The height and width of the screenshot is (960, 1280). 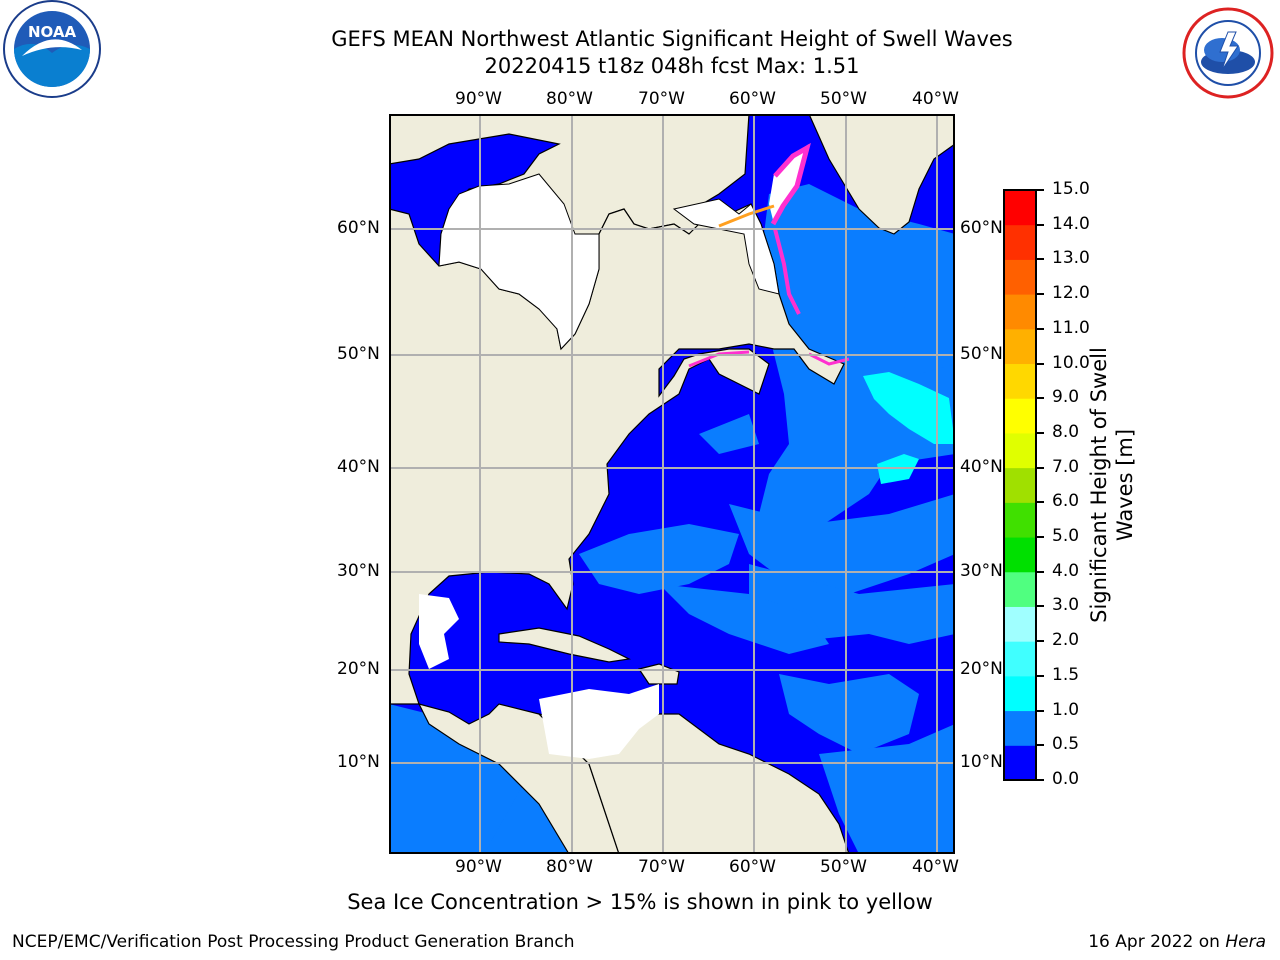 What do you see at coordinates (1071, 189) in the screenshot?
I see `colorbar-tick-label: 15.0` at bounding box center [1071, 189].